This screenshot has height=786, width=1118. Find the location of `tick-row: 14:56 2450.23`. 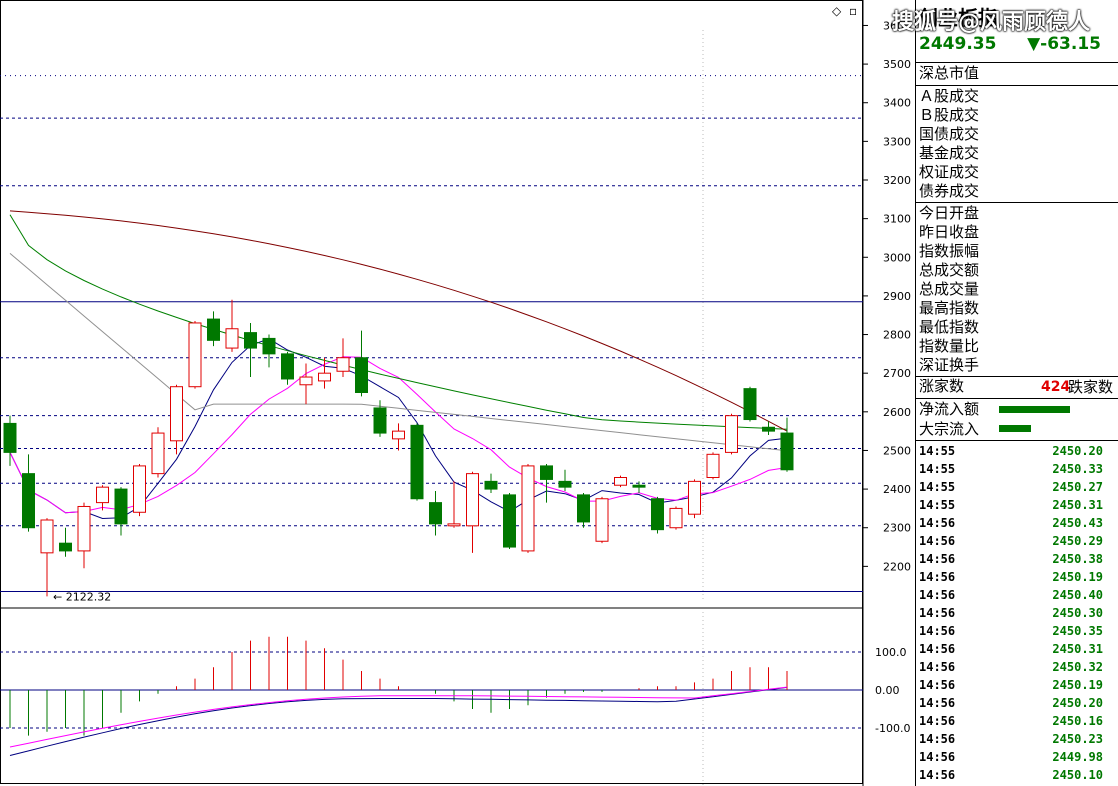

tick-row: 14:56 2450.23 is located at coordinates (1017, 739).